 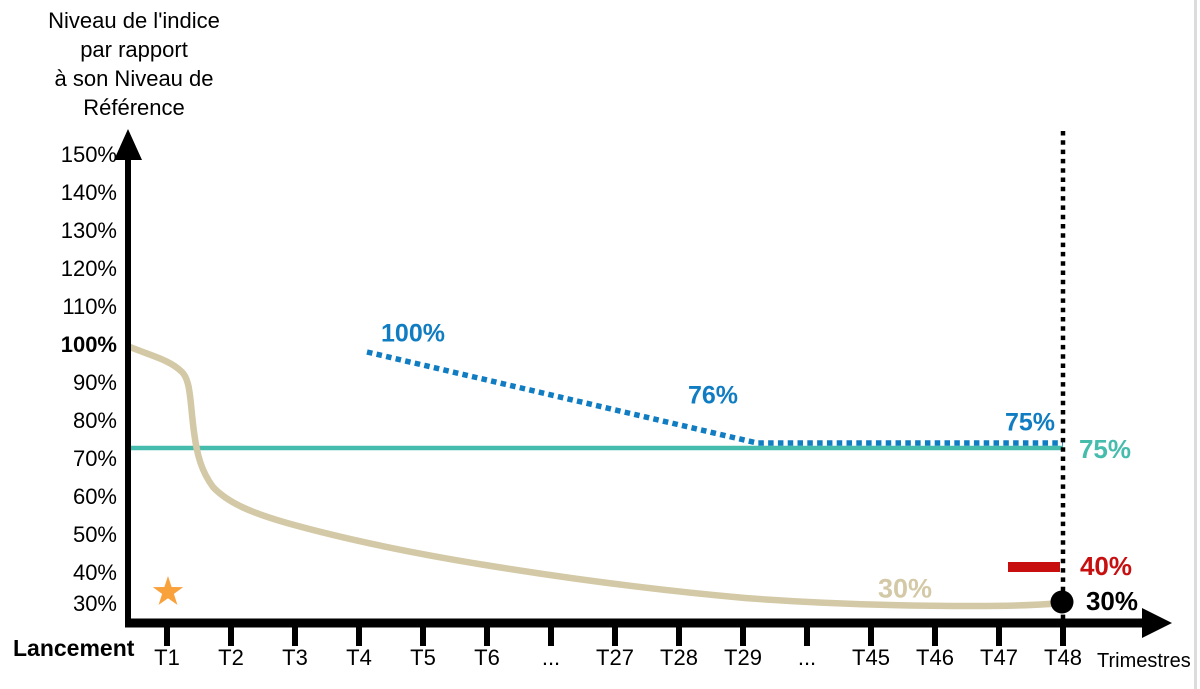 I want to click on x-axis-origin-label: Lancement, so click(x=74, y=648).